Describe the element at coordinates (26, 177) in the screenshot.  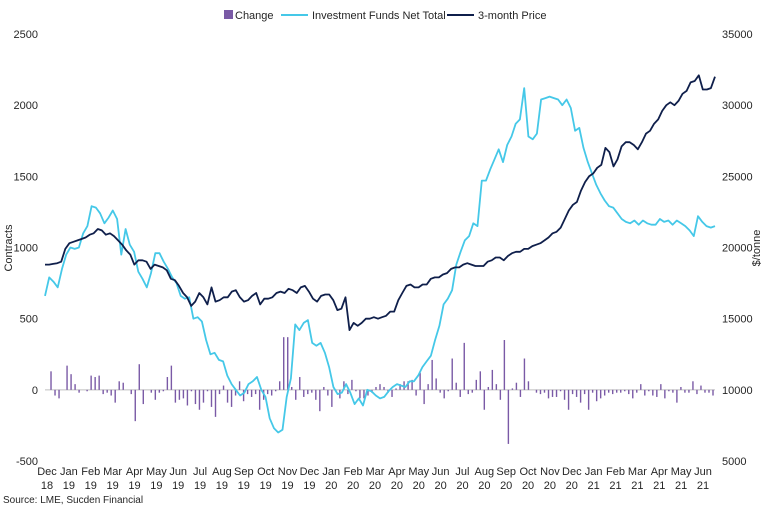
I see `left-tick-label: 1500` at that location.